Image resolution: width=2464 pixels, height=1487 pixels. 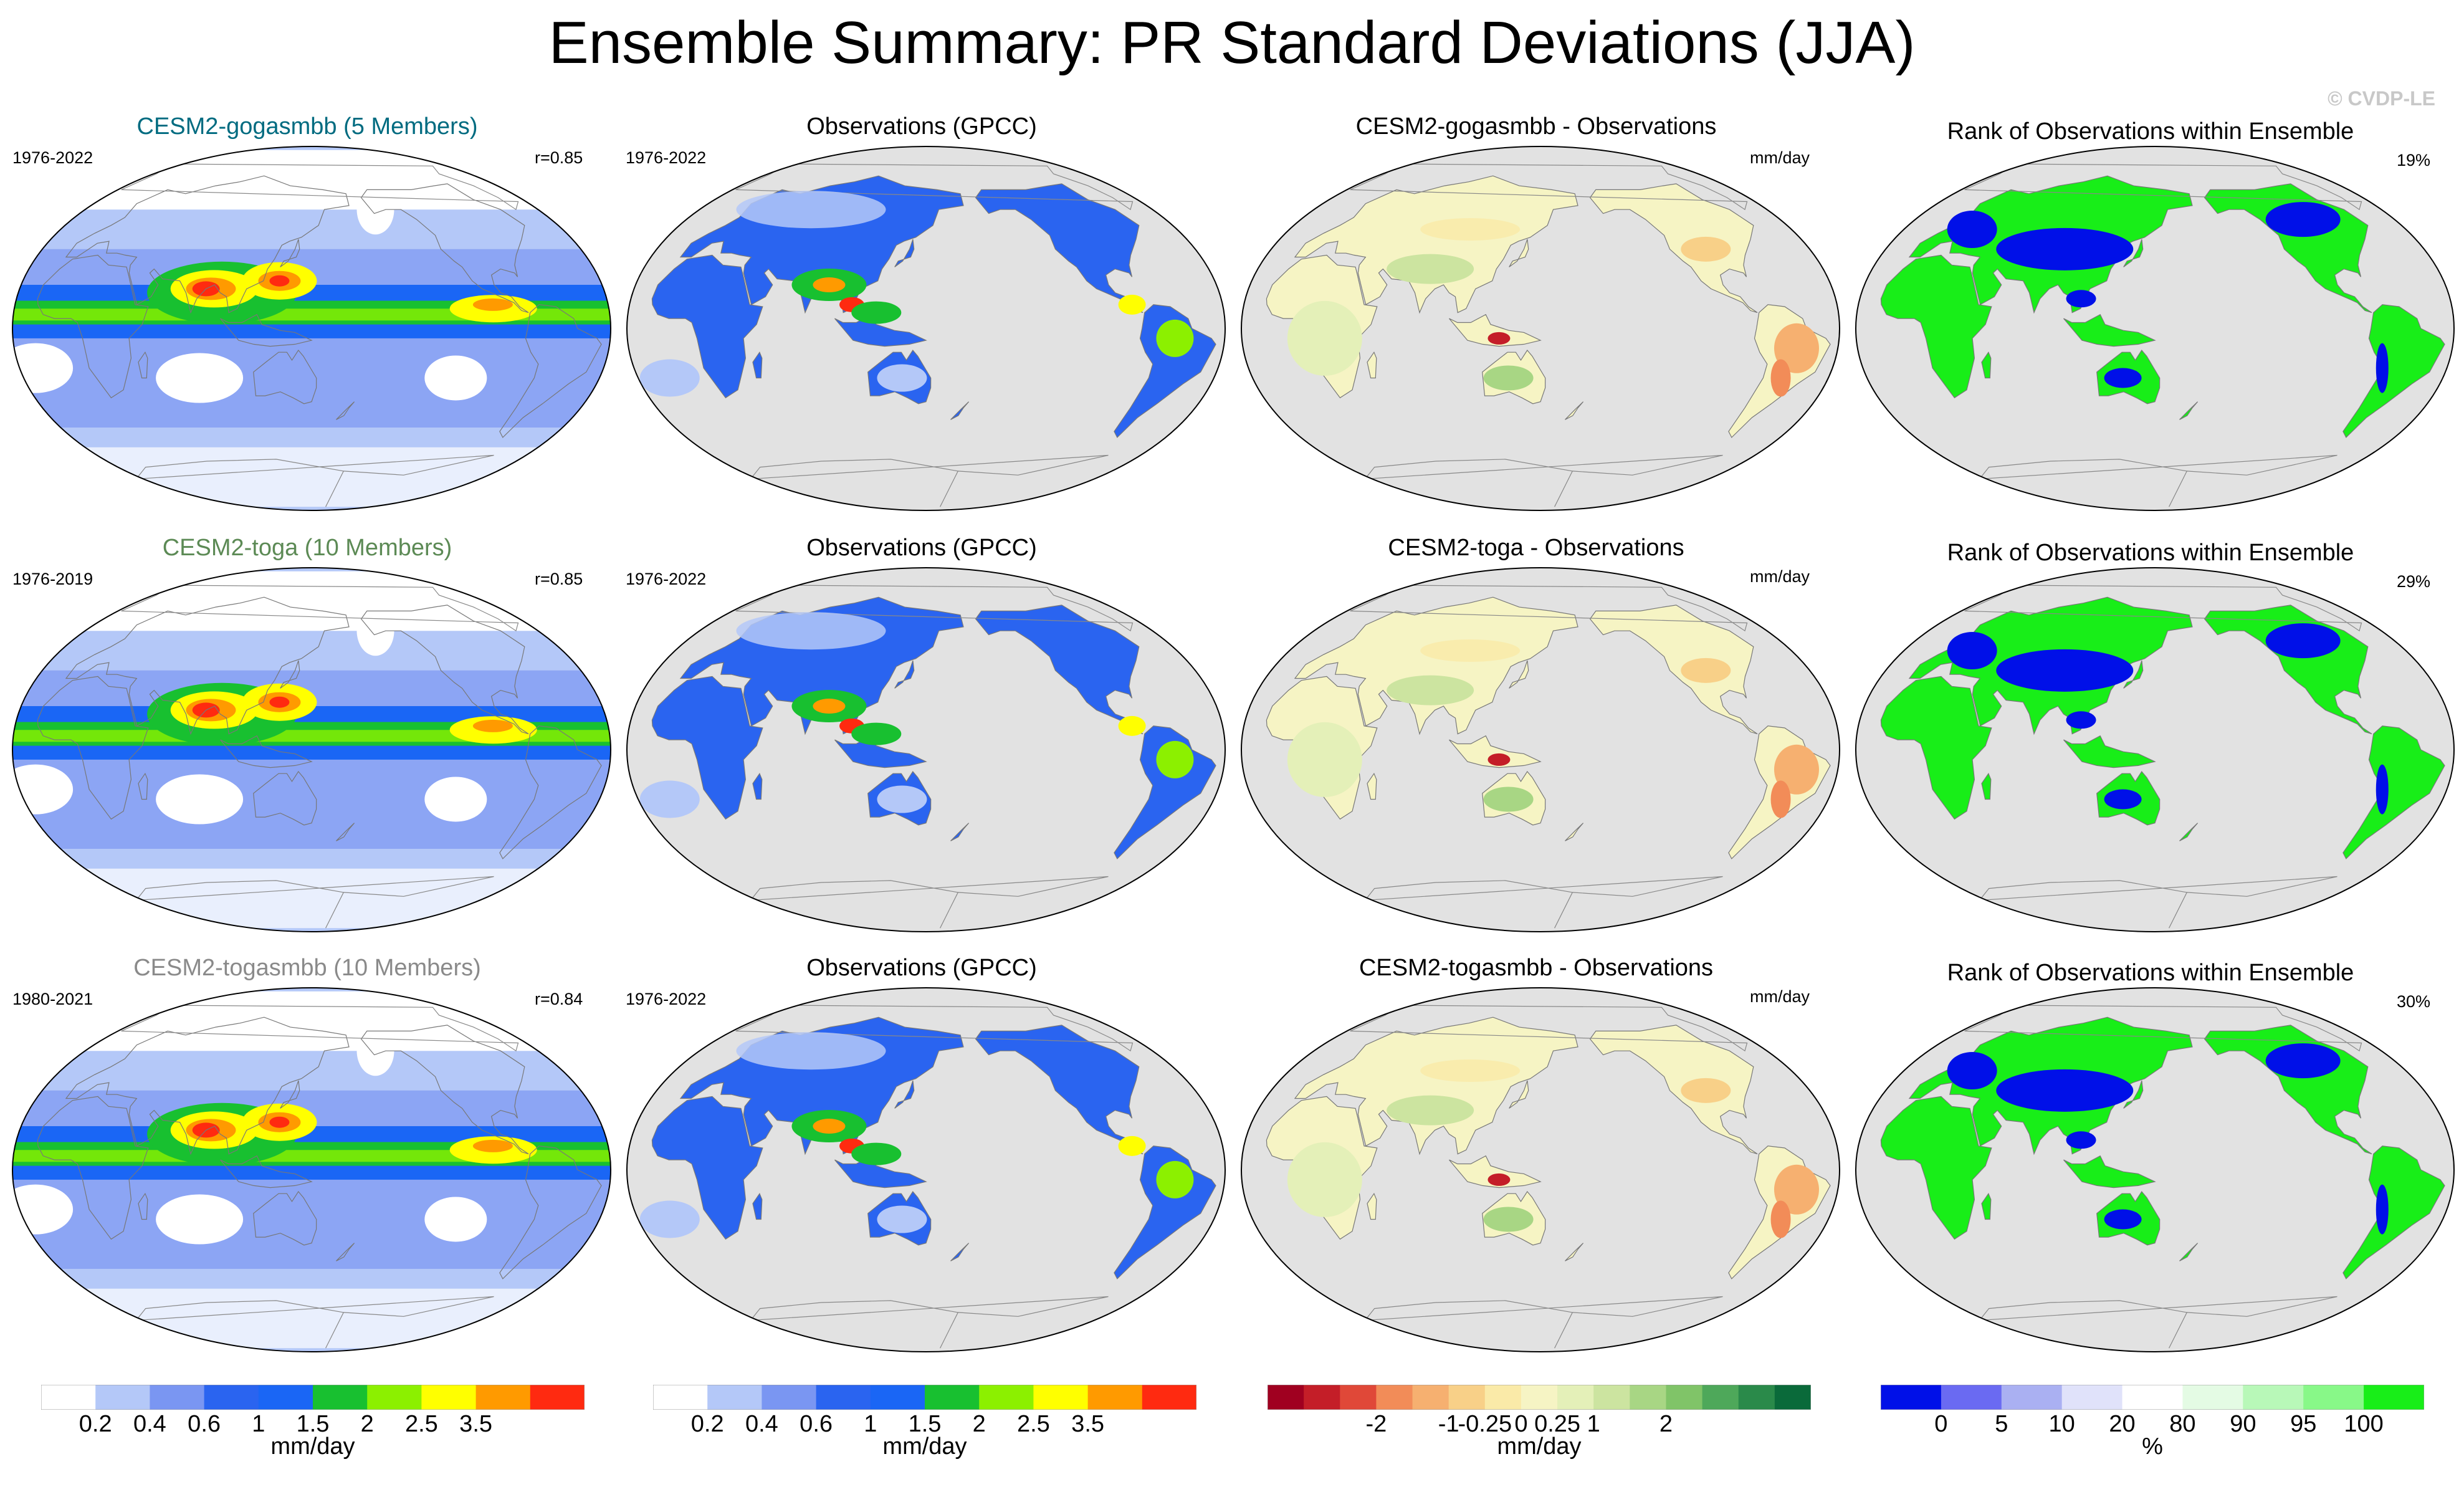 What do you see at coordinates (2303, 1424) in the screenshot?
I see `colorbar-tick-label: 95` at bounding box center [2303, 1424].